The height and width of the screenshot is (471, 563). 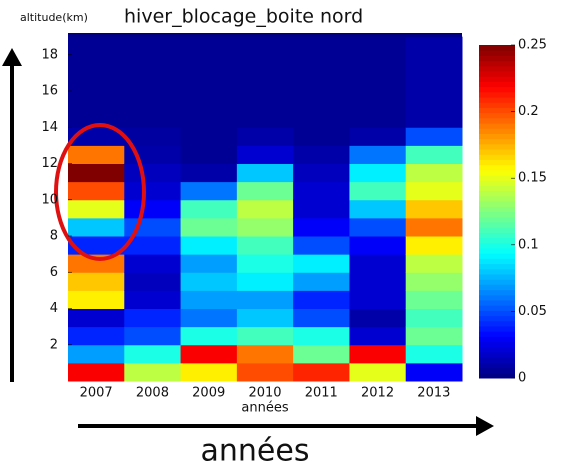 I want to click on x-tick-label: 2007, so click(x=96, y=393).